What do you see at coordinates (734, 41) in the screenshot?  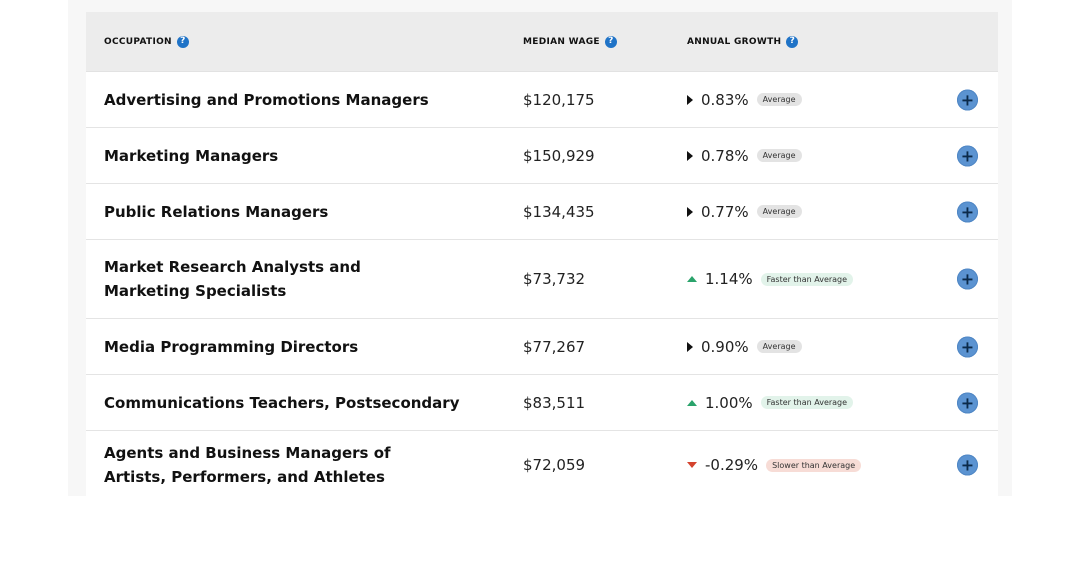 I see `column-header-label: ANNUAL GROWTH` at bounding box center [734, 41].